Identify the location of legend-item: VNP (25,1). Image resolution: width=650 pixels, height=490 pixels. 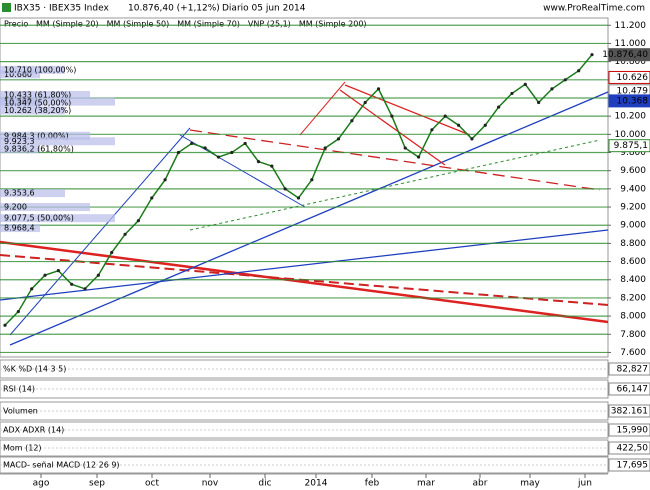
(269, 24).